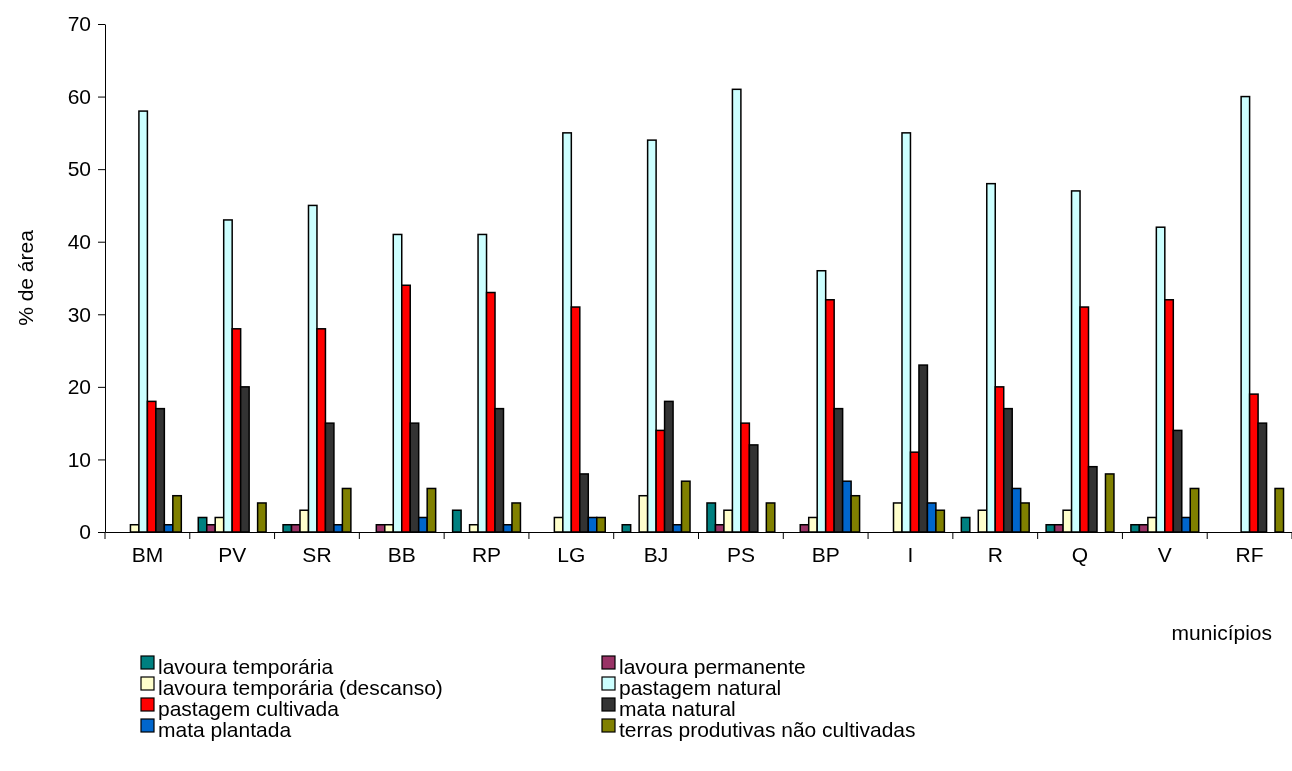 Image resolution: width=1292 pixels, height=771 pixels. I want to click on y-tick-label: 20, so click(79, 387).